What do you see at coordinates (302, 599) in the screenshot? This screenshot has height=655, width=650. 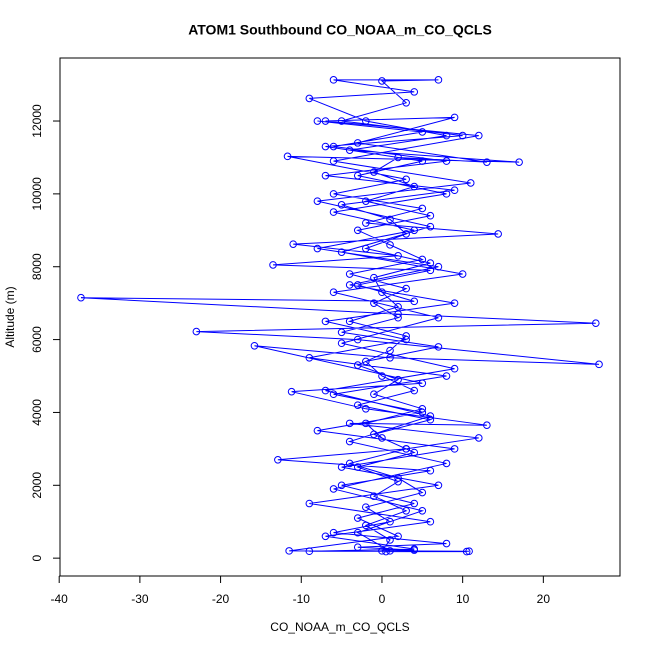 I see `x-tick-label: -10` at bounding box center [302, 599].